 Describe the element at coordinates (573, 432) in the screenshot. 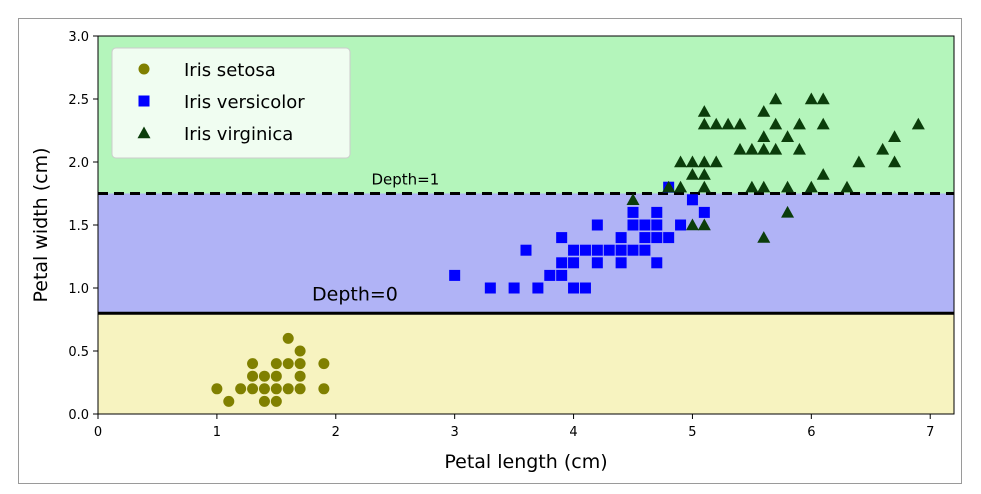

I see `x-tick-label: 4` at that location.